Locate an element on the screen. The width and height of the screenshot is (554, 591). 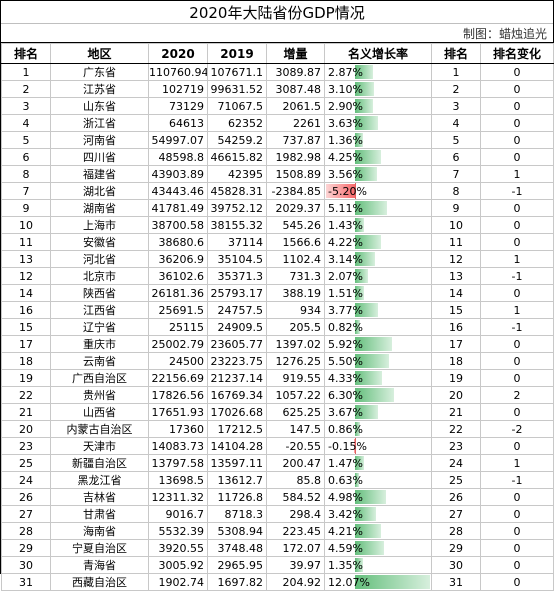
cell-growth: 5.92% is located at coordinates (378, 344).